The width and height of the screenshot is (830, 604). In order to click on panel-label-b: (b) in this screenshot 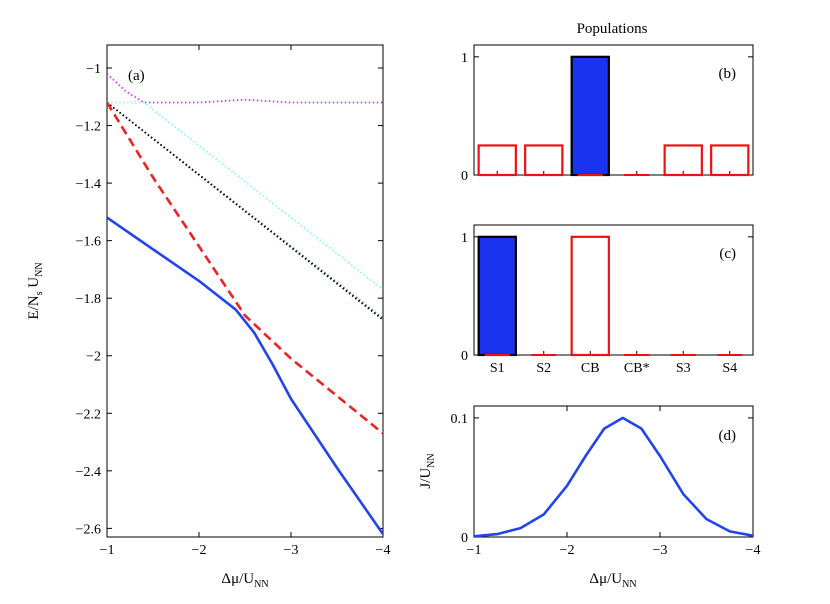, I will do `click(728, 74)`.